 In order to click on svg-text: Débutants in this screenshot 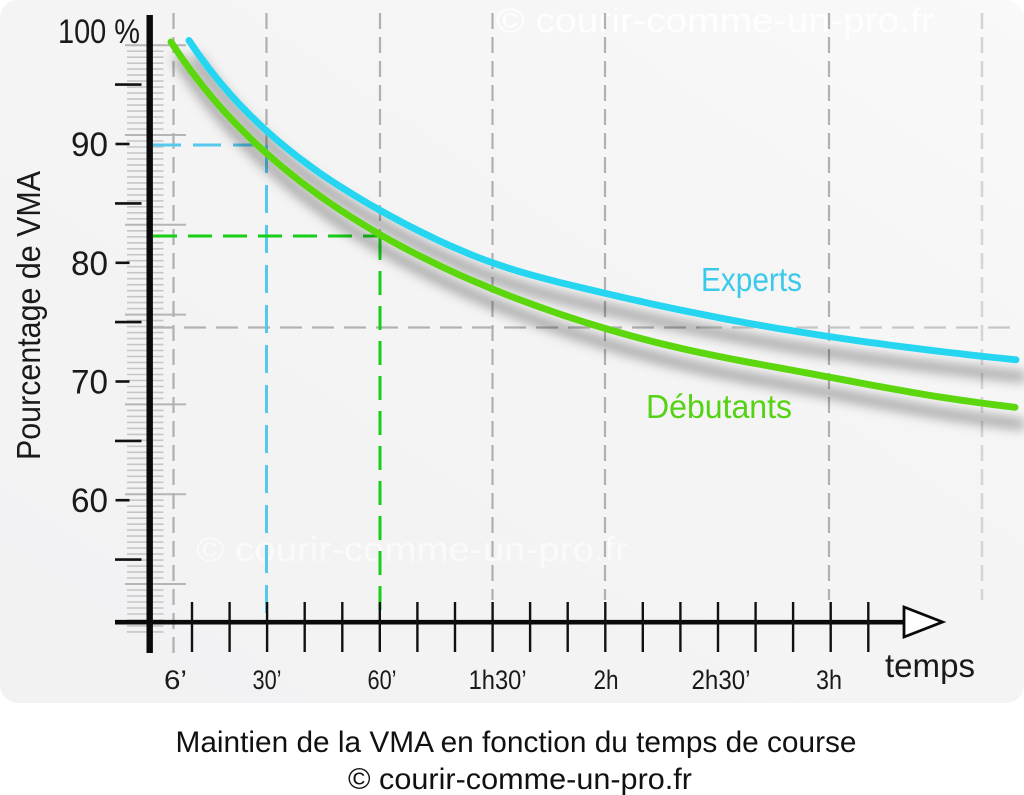, I will do `click(719, 406)`.